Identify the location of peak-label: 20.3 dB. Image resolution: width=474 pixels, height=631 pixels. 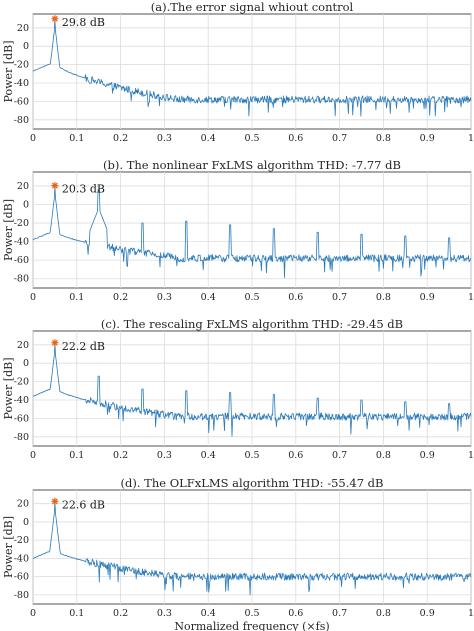
(83, 189).